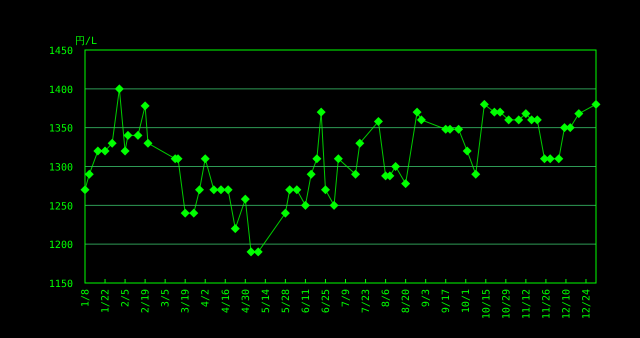 The image size is (640, 338). What do you see at coordinates (526, 304) in the screenshot?
I see `x-tick-label: 11/12` at bounding box center [526, 304].